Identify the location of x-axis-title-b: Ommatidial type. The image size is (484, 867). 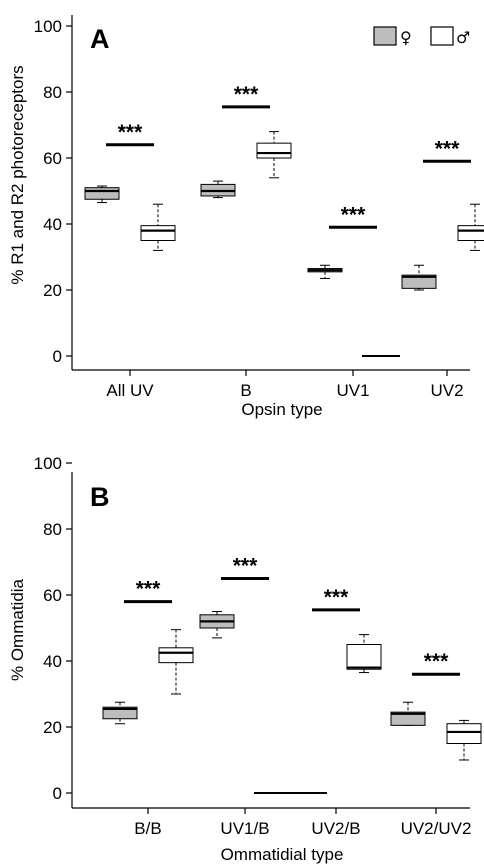
(282, 854).